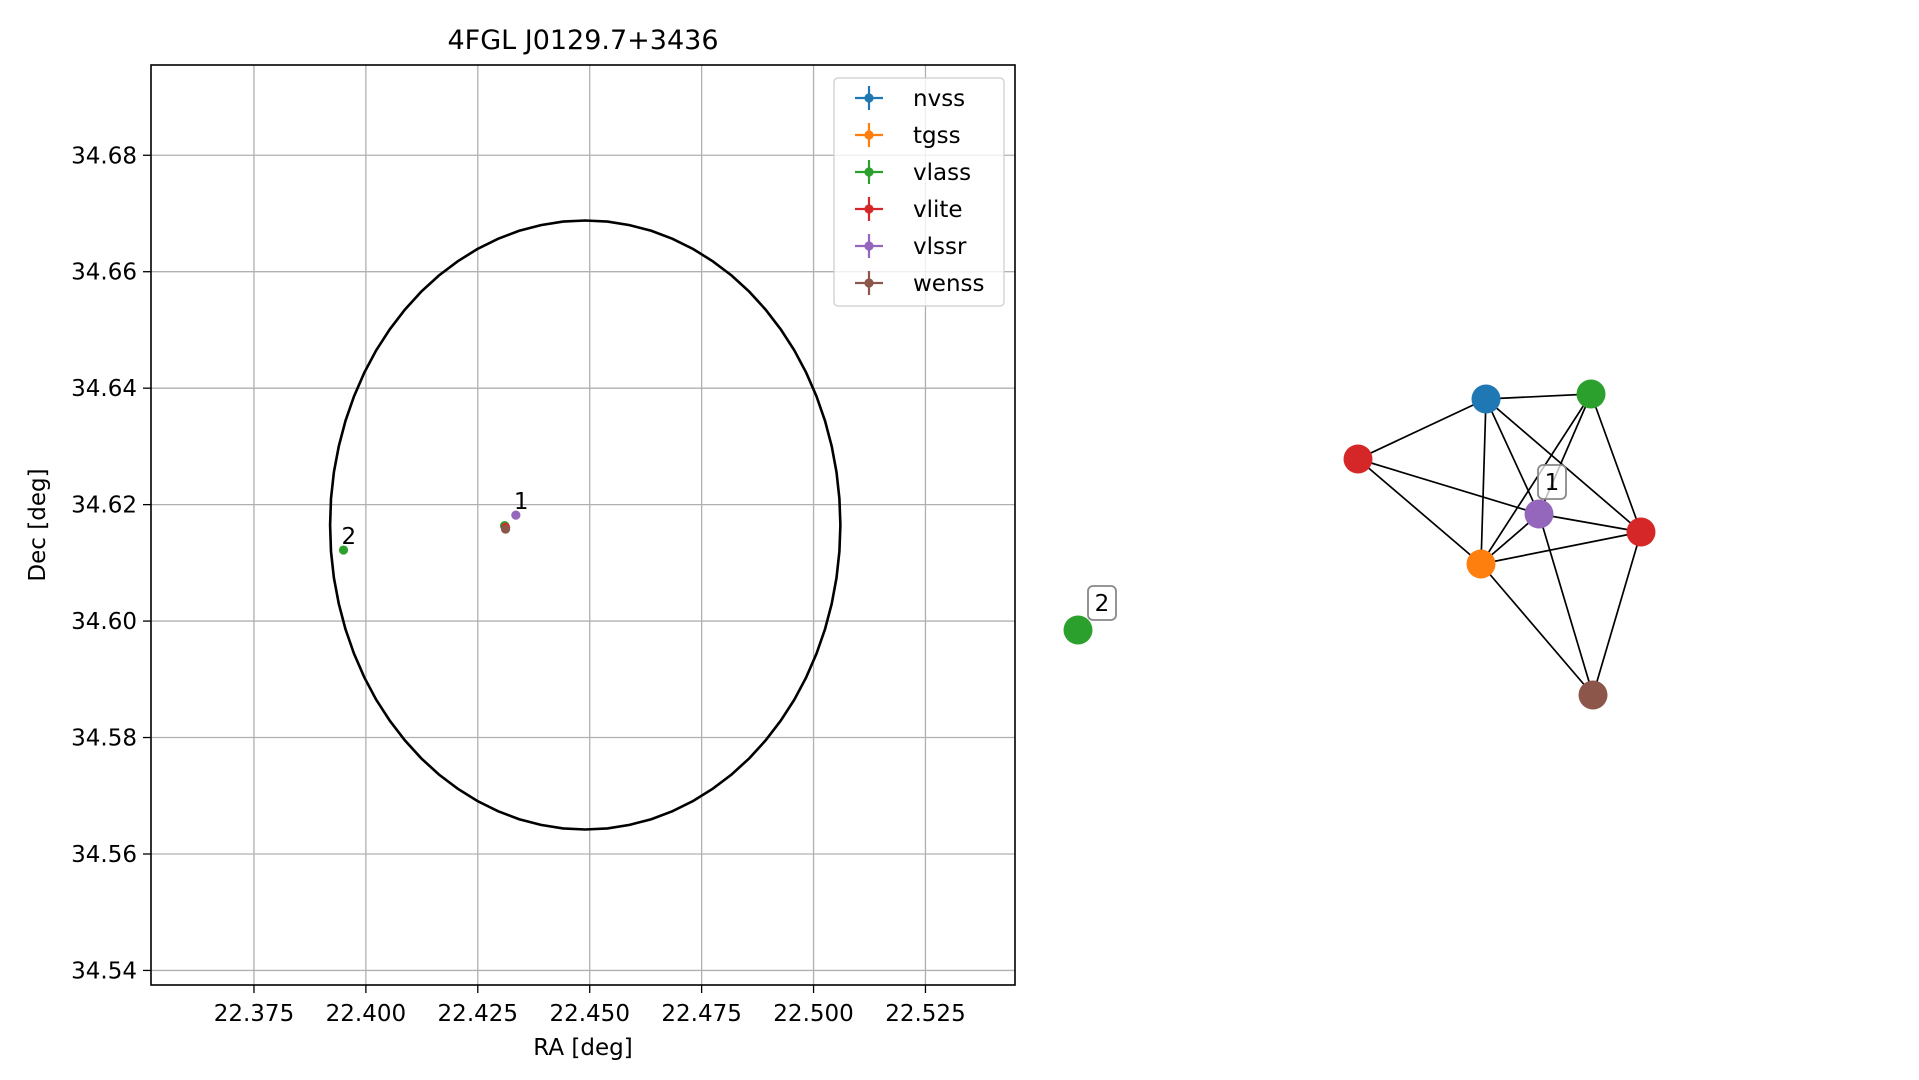 The image size is (1919, 1080). What do you see at coordinates (516, 515) in the screenshot?
I see `point-vlssr` at bounding box center [516, 515].